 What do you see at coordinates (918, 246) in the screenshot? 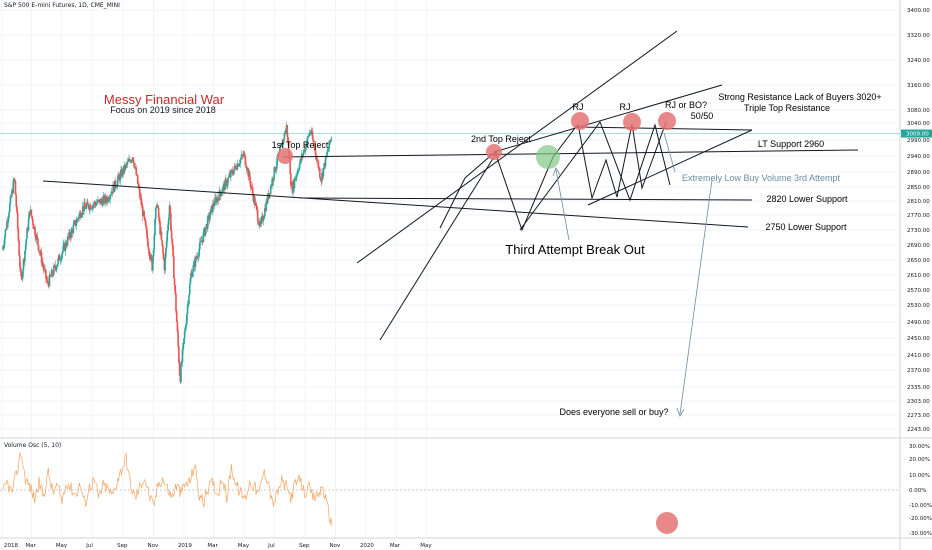
I see `price-tick-label: 2690.00` at bounding box center [918, 246].